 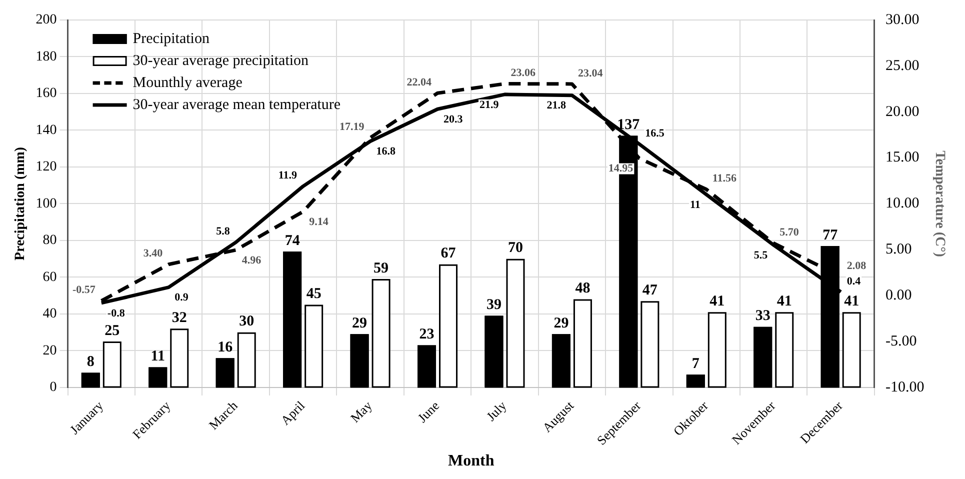 What do you see at coordinates (46, 94) in the screenshot?
I see `y-tick-label: 160` at bounding box center [46, 94].